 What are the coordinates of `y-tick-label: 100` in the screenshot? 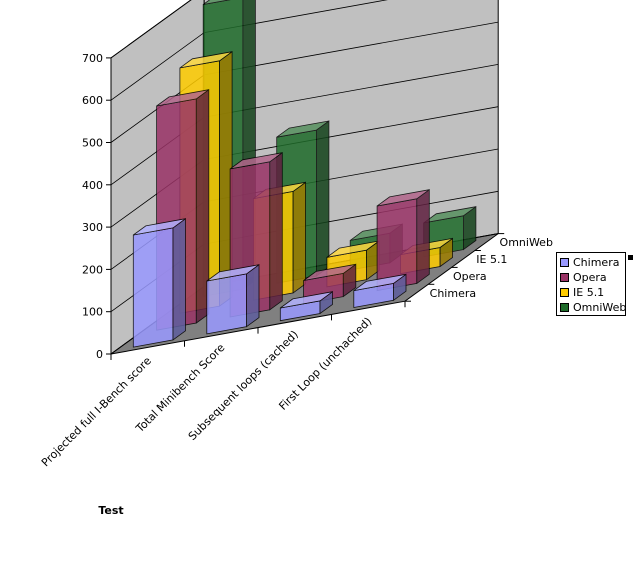 It's located at (92, 312).